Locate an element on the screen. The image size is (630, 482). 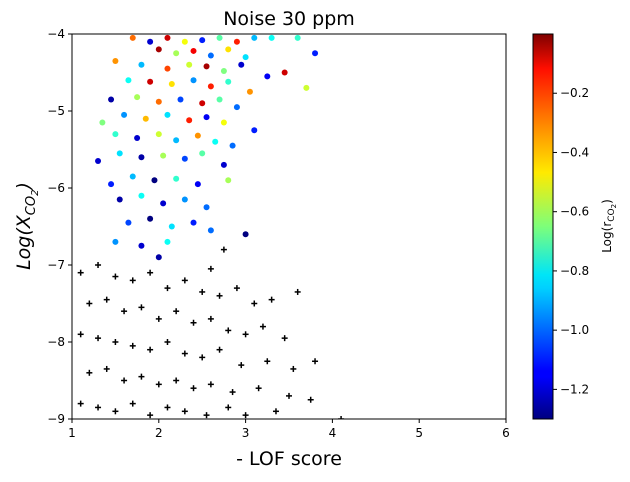
y-axis-label-sub: CO is located at coordinates (31, 205).